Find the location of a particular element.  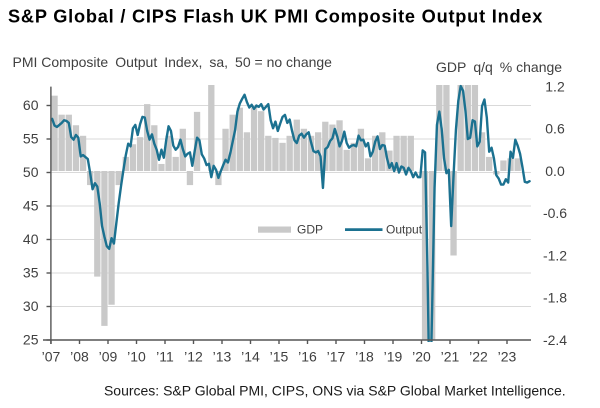

svg-text: ’18 is located at coordinates (364, 356).